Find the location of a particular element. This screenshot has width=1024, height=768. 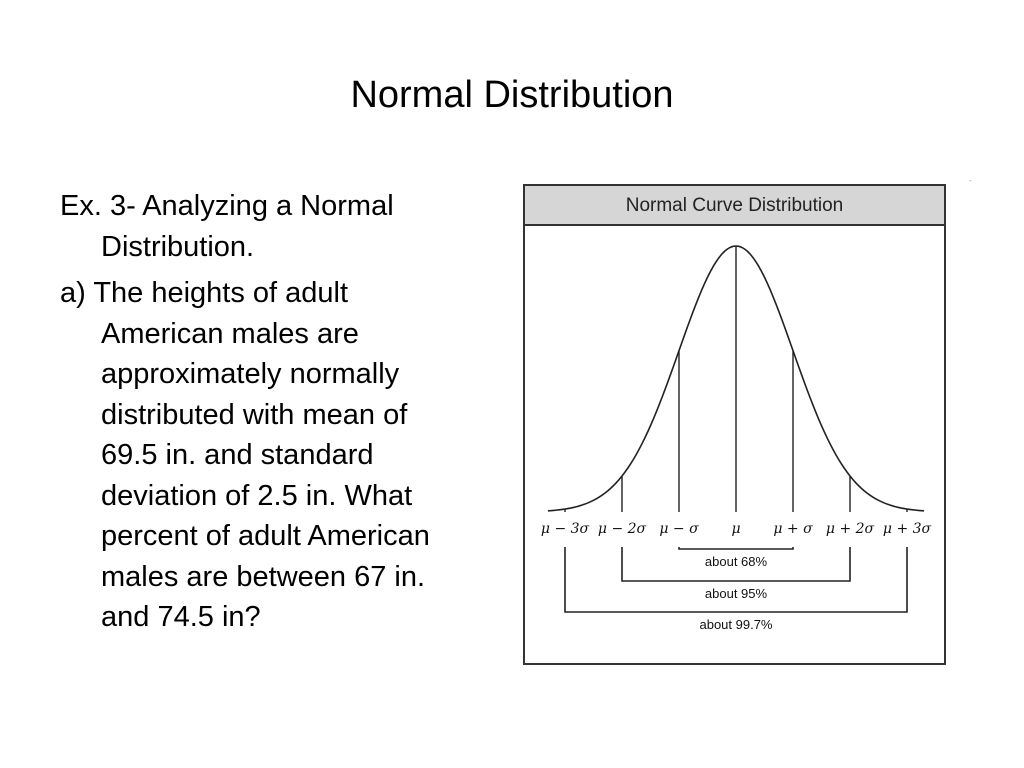

tick-label-minus-3-sigma: μ − 3σ is located at coordinates (565, 529).